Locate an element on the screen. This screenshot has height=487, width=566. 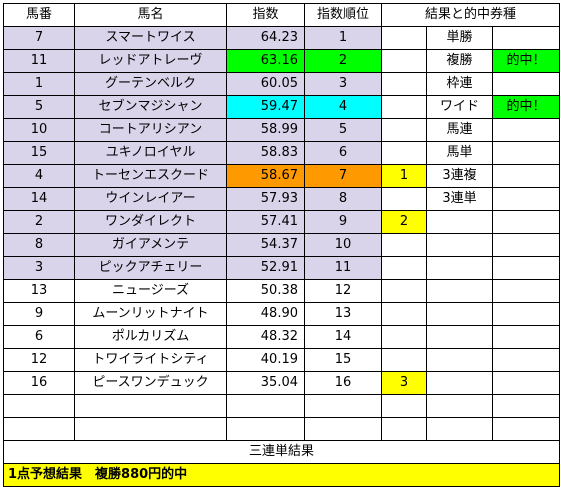
horse-no-cell: 15 is located at coordinates (39, 153).